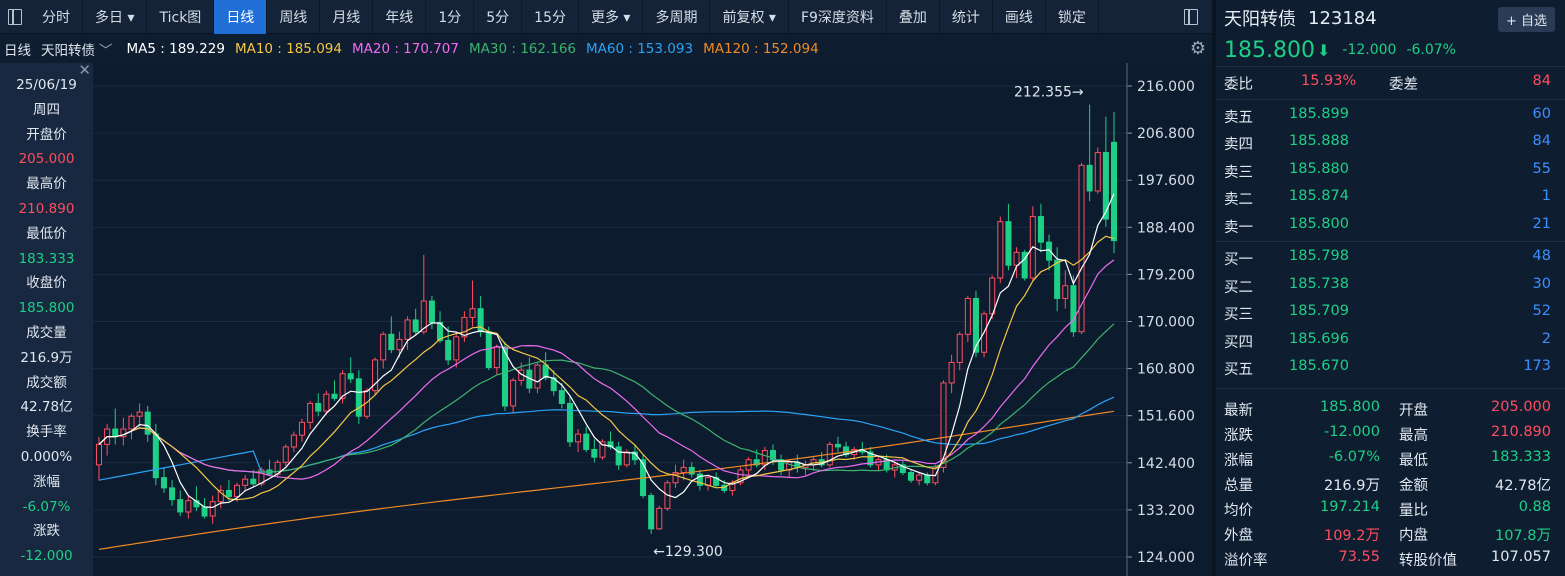 The image size is (1565, 576). What do you see at coordinates (1166, 511) in the screenshot?
I see `y-tick-label: 133.200` at bounding box center [1166, 511].